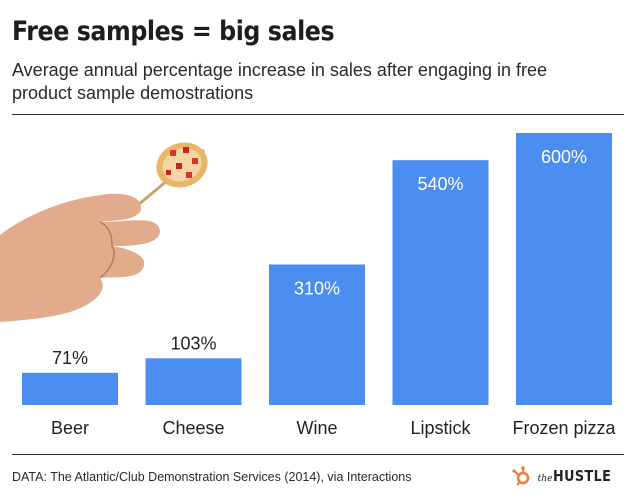 This screenshot has height=501, width=636. I want to click on bar-beer, so click(70, 388).